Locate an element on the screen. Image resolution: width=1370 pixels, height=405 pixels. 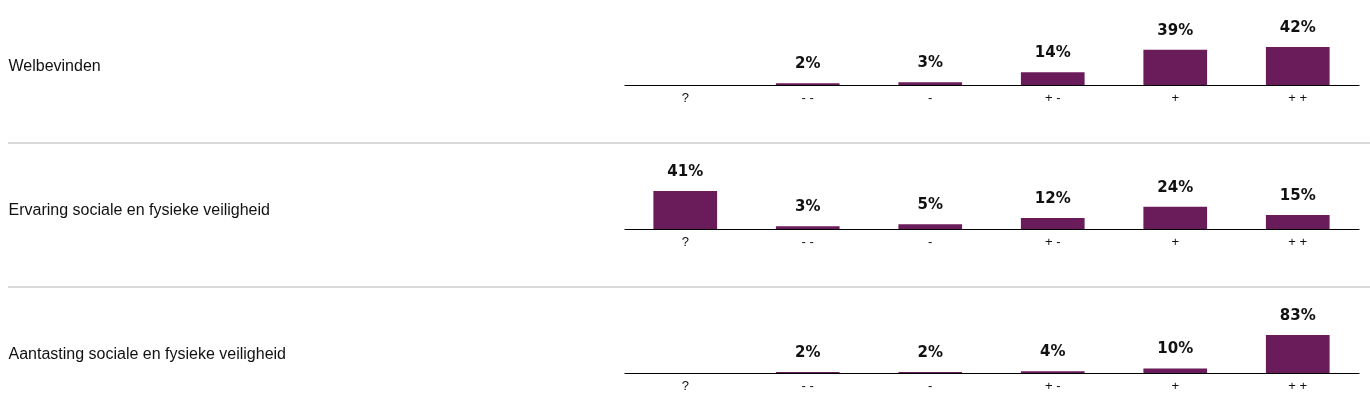
data-label: 10% is located at coordinates (1175, 348).